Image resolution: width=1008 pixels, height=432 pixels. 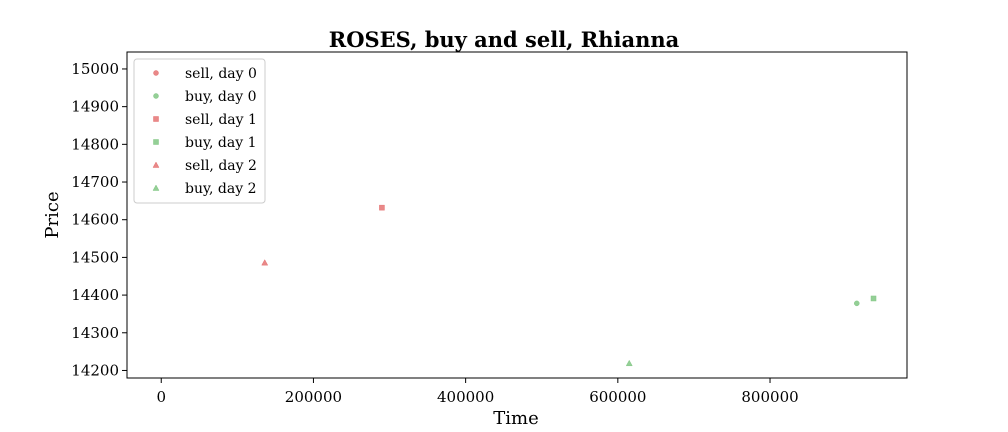 What do you see at coordinates (221, 120) in the screenshot?
I see `legend-entry: sell, day 1` at bounding box center [221, 120].